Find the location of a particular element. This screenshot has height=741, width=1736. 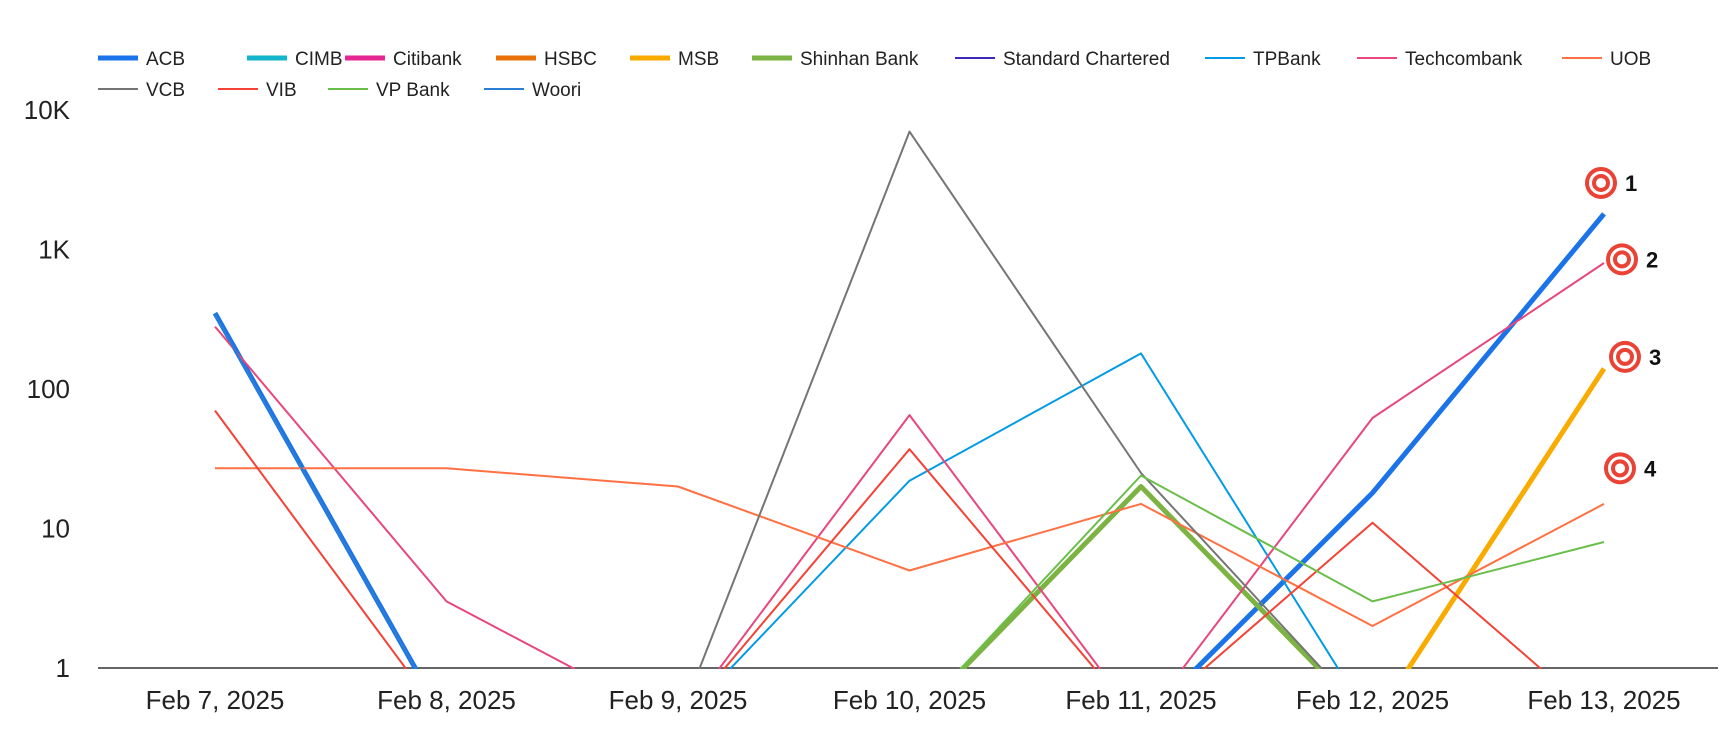

y-tick-label: 1 is located at coordinates (63, 668).